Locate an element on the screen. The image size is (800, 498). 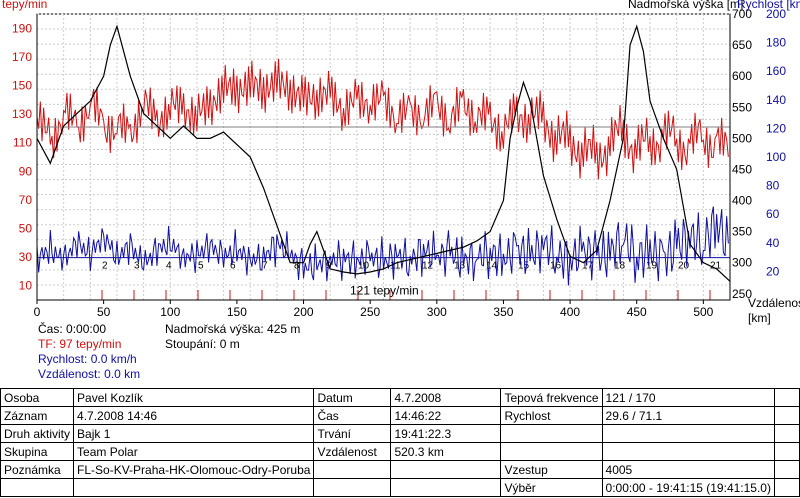
x-tick-label: 450 is located at coordinates (637, 312).